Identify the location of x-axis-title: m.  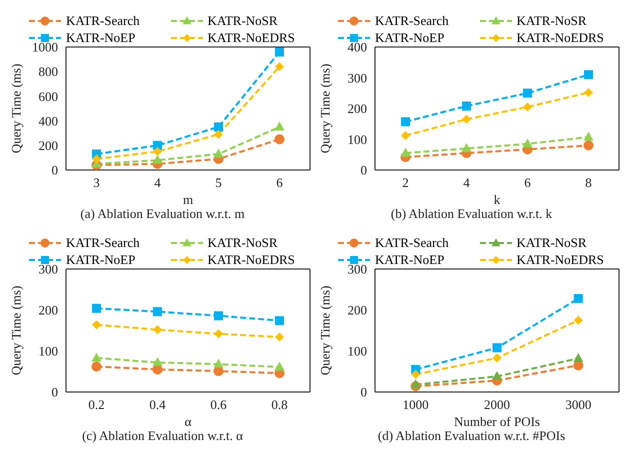
(188, 199).